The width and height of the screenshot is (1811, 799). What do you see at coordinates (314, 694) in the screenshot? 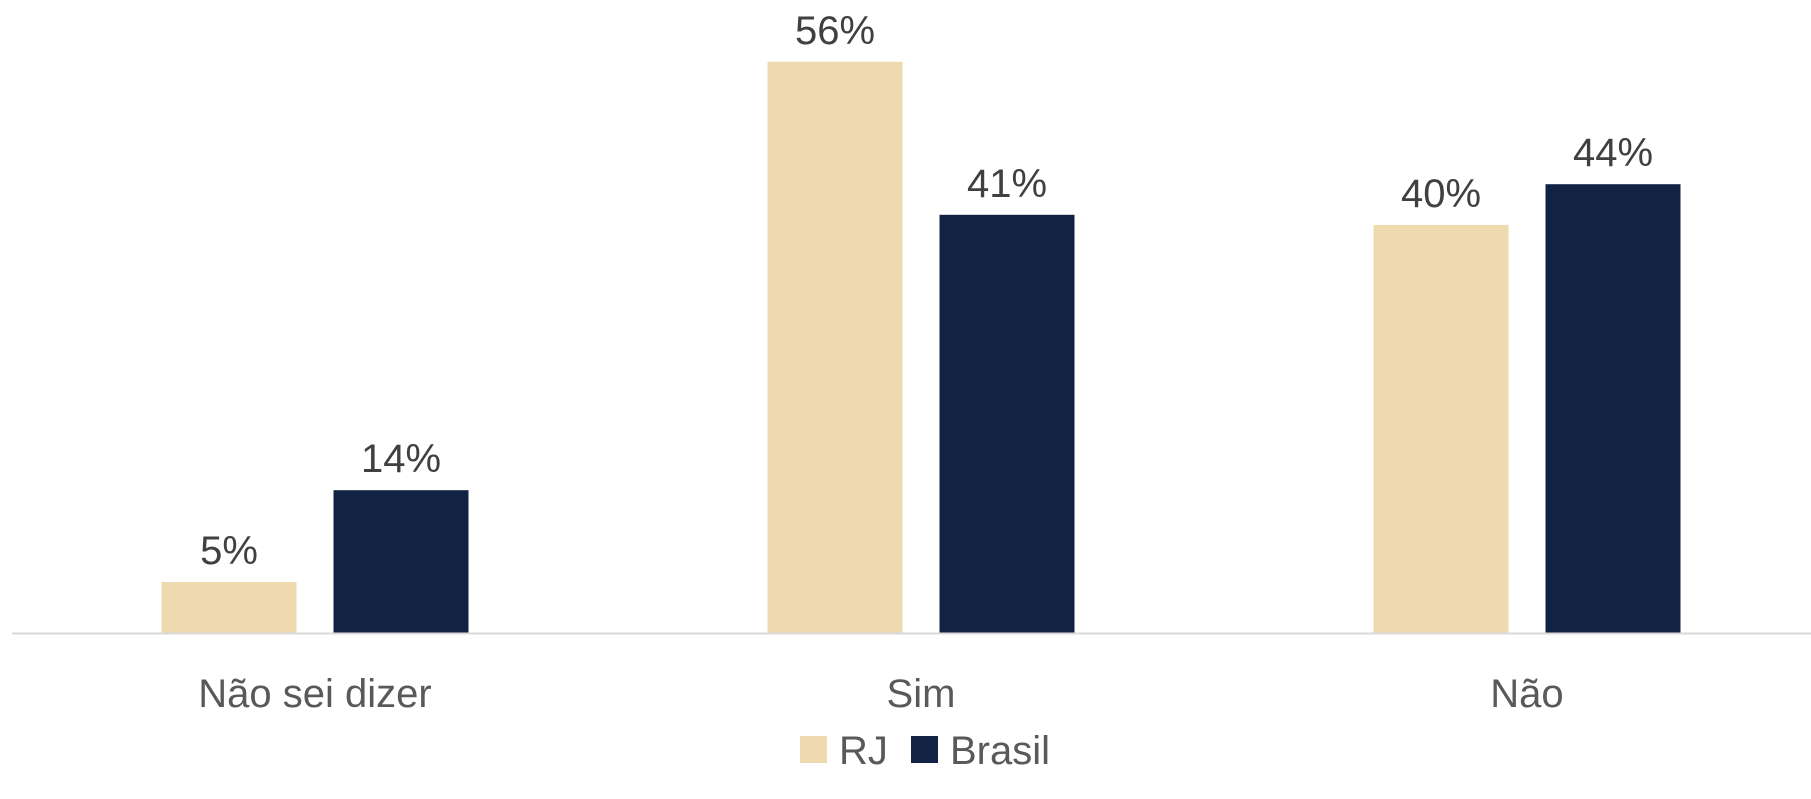
I see `category-label-nao-sei-dizer: Não sei dizer` at bounding box center [314, 694].